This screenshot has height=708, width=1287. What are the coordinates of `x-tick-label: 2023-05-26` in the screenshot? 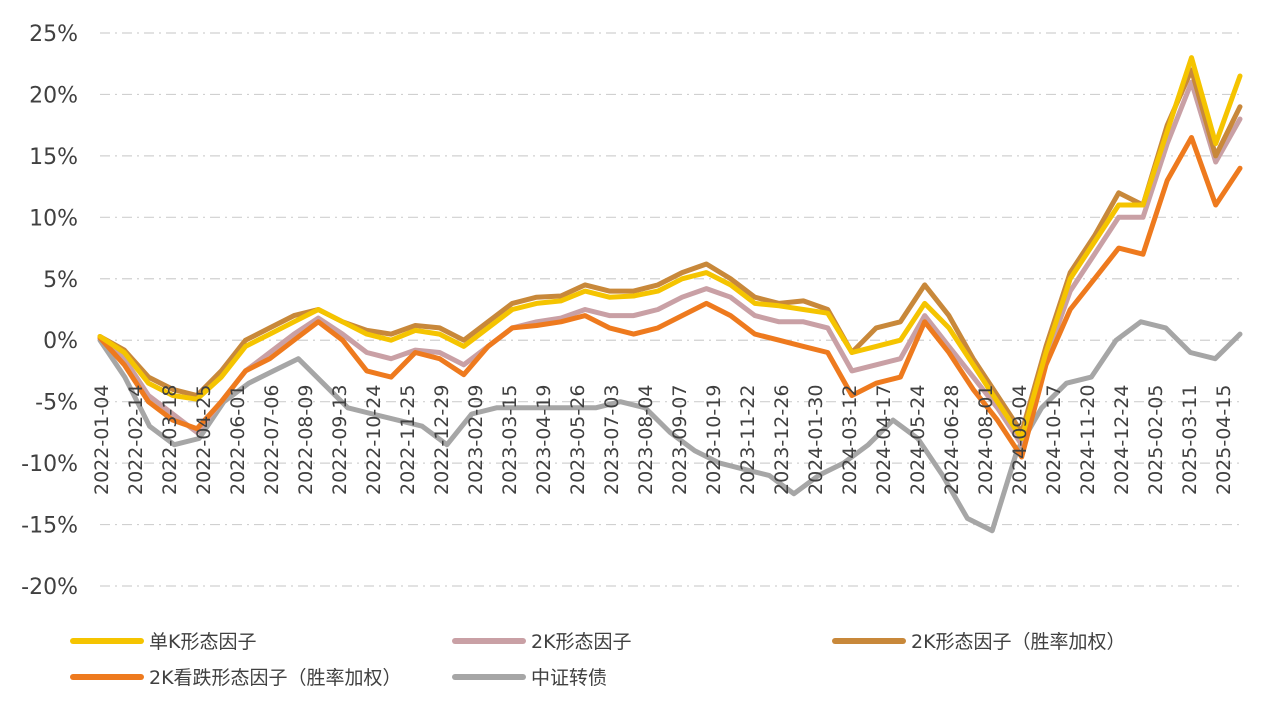 It's located at (578, 440).